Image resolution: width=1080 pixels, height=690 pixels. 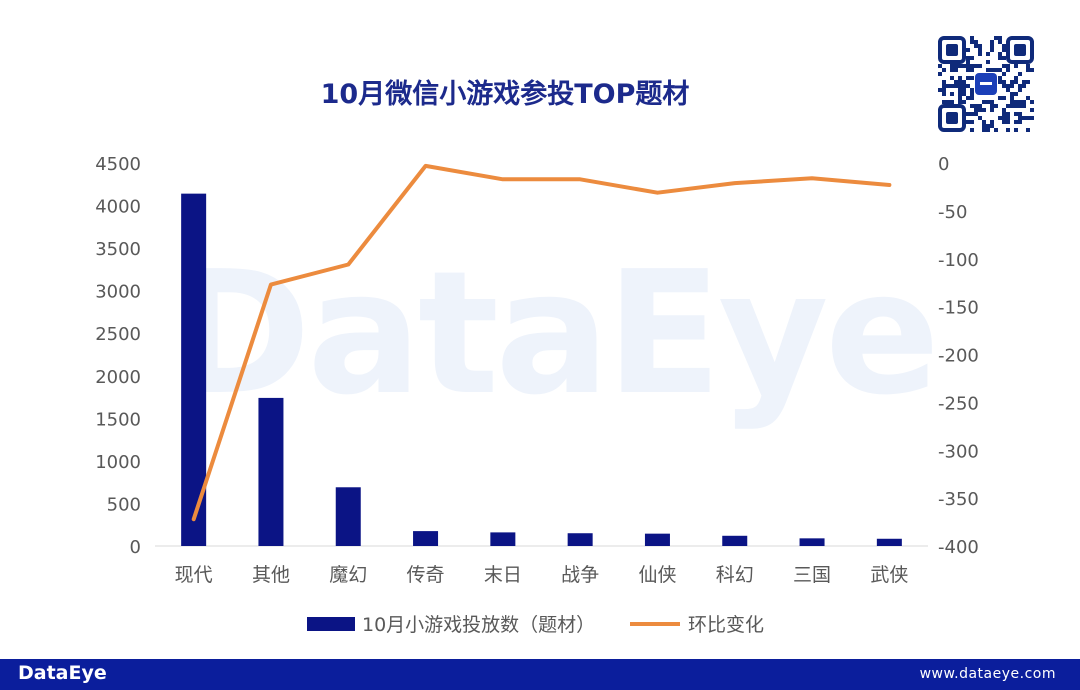 What do you see at coordinates (735, 575) in the screenshot?
I see `x-tick-label: 科幻` at bounding box center [735, 575].